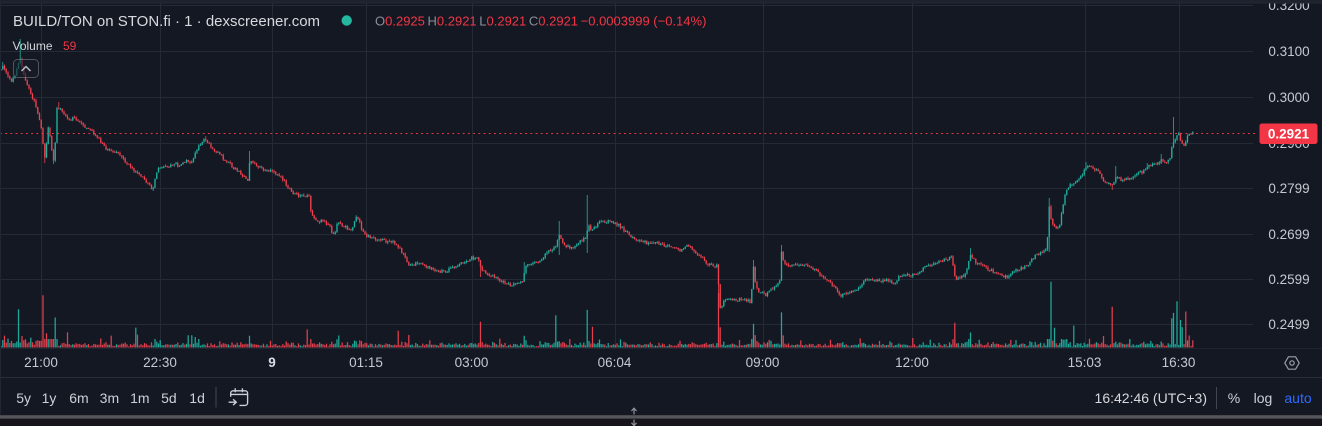 The image size is (1322, 426). I want to click on svg-text: 12:00, so click(912, 362).